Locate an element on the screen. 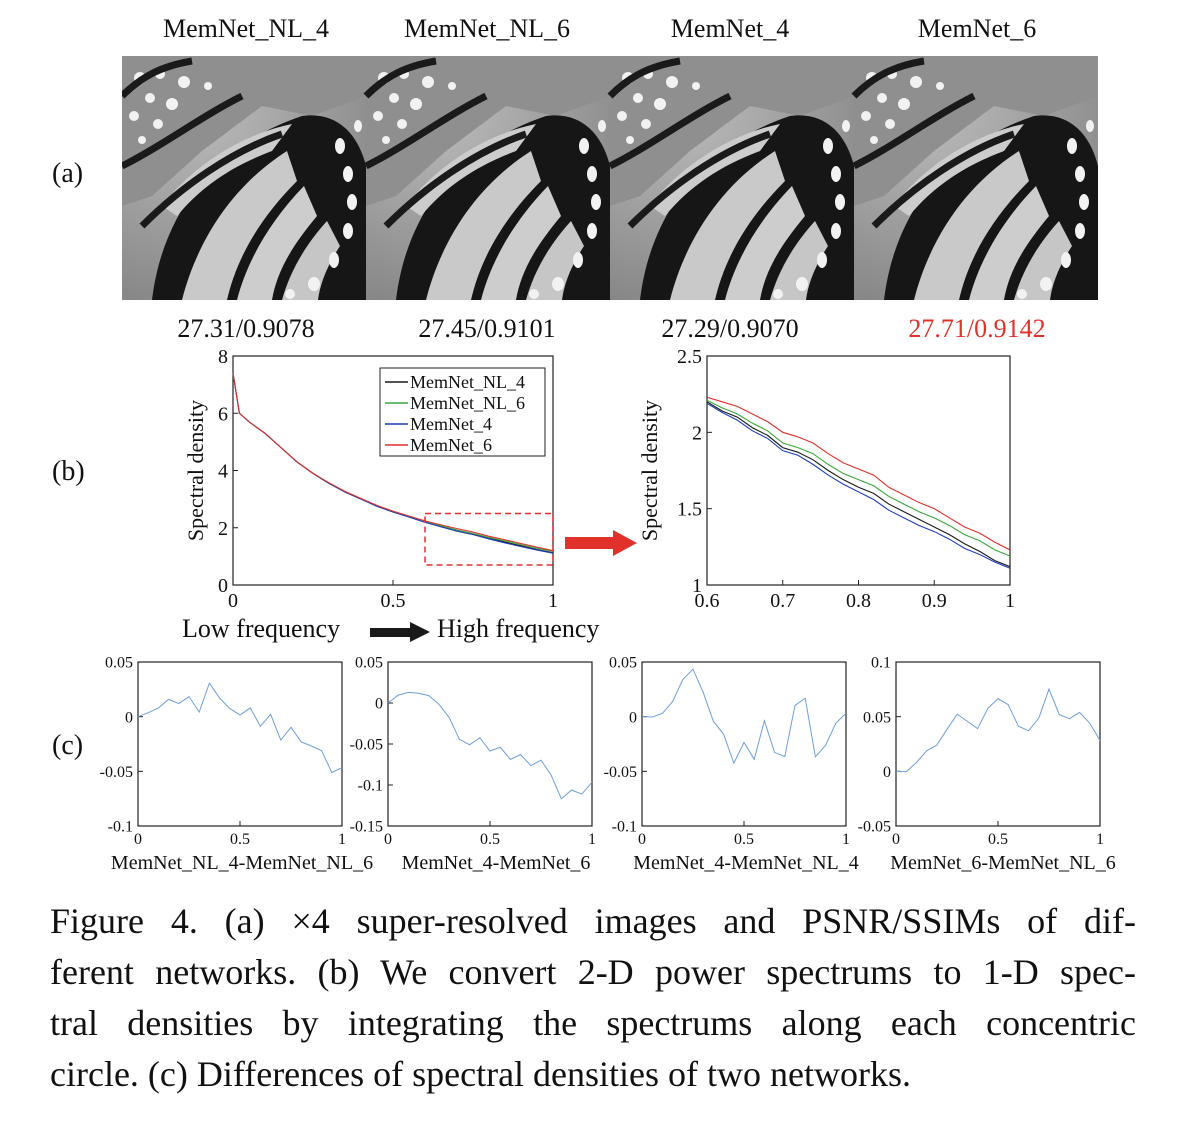 The image size is (1188, 1128). column-title-memnet-nl-4: MemNet_NL_4 is located at coordinates (246, 28).